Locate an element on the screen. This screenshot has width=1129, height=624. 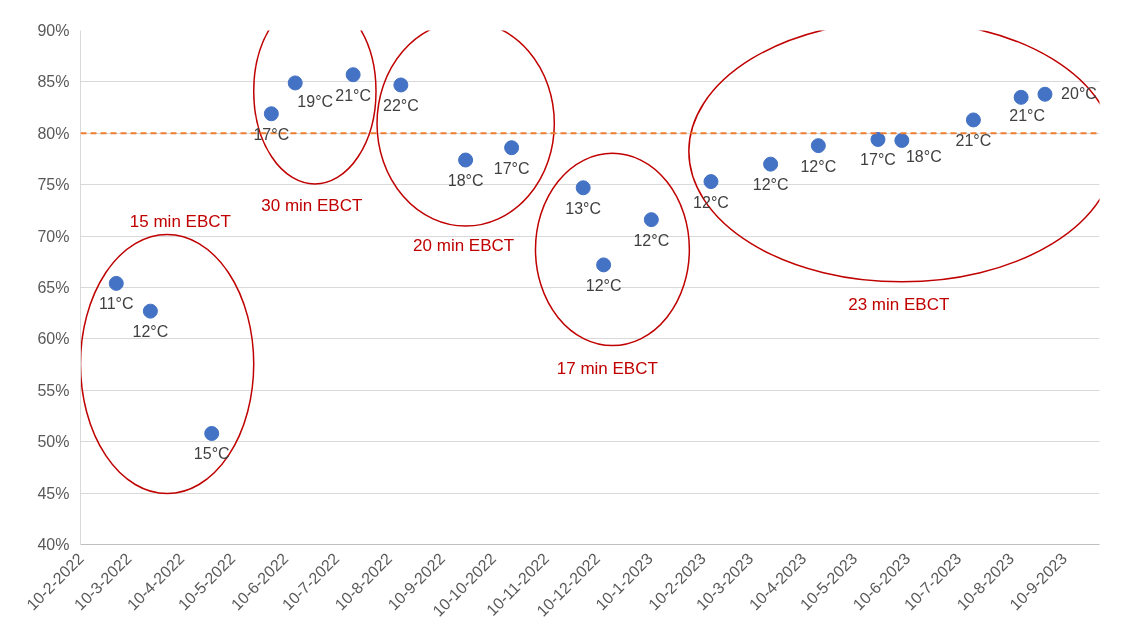
y-tick-label: 70% is located at coordinates (53, 236).